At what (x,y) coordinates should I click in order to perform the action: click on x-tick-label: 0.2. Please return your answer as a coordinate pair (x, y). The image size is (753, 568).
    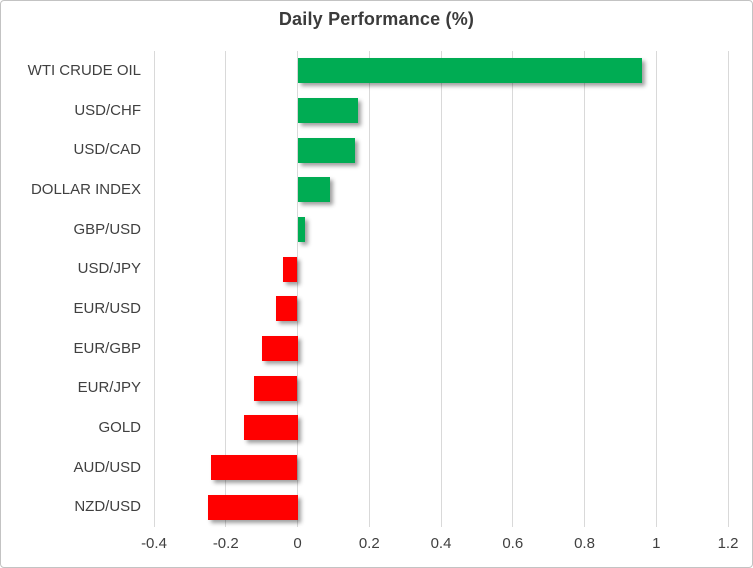
    Looking at the image, I should click on (369, 543).